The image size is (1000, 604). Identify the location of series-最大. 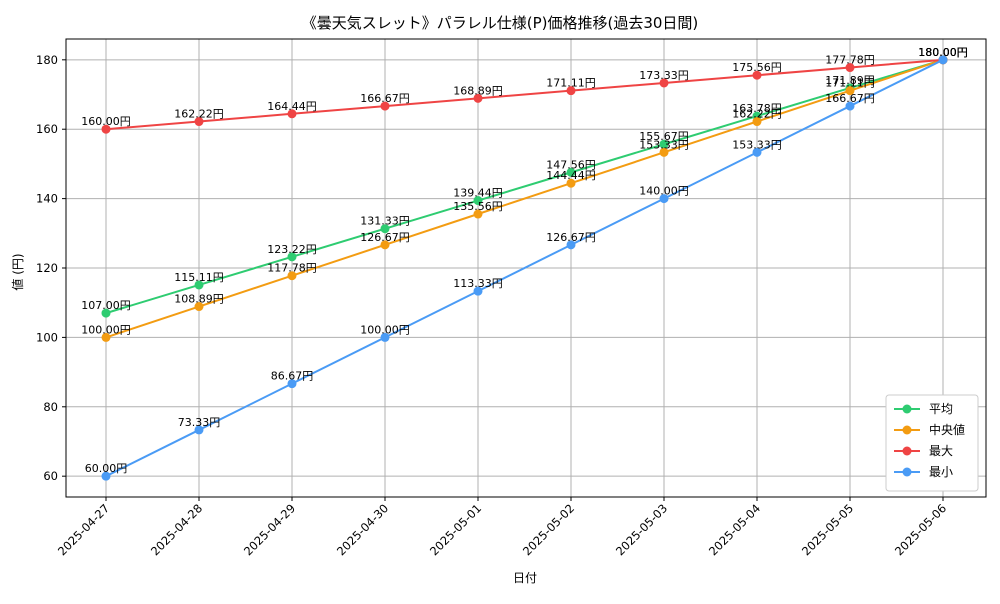
(524, 94).